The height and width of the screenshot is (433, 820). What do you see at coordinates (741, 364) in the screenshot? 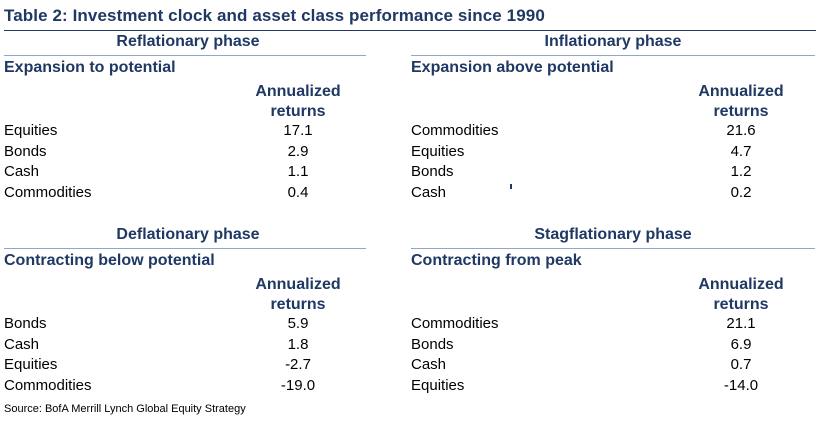
I see `asset-return: 0.7` at bounding box center [741, 364].